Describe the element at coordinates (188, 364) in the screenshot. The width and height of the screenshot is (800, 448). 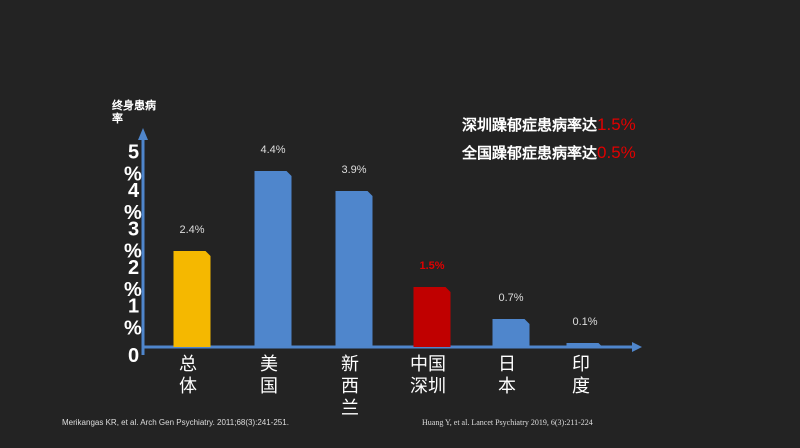
I see `x-tick-label: 总` at that location.